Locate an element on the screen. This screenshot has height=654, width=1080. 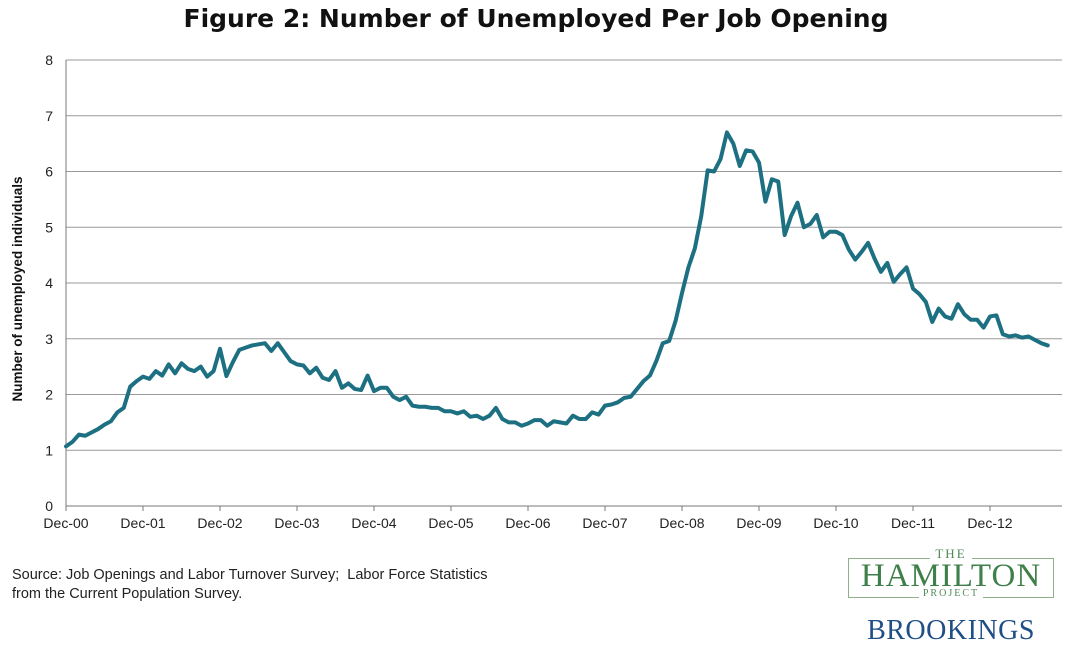
x-tick-label: Dec-09 is located at coordinates (758, 523).